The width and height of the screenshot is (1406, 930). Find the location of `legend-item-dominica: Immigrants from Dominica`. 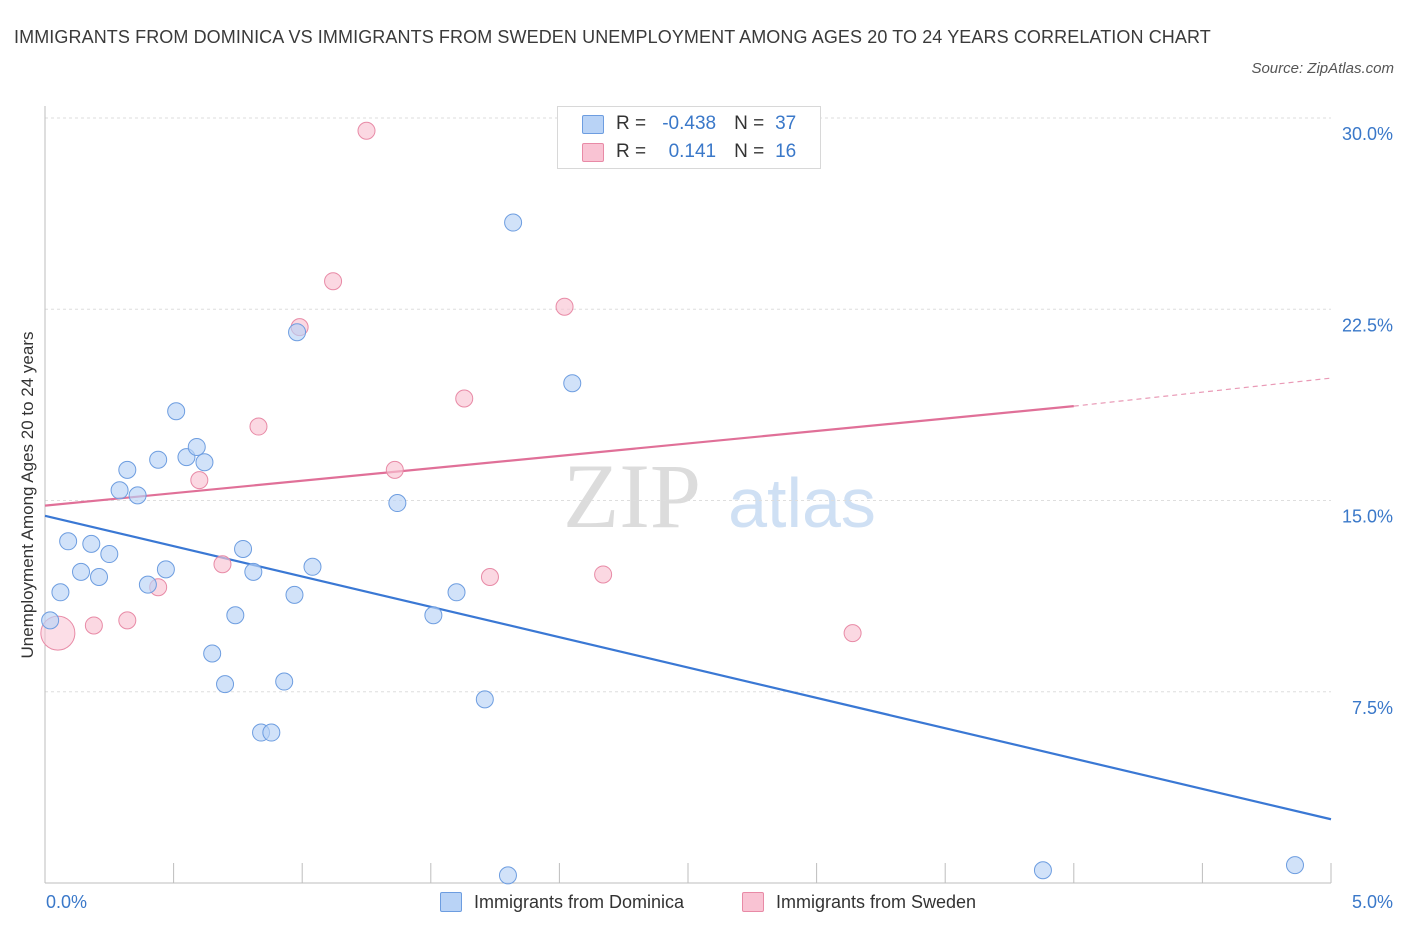

legend-item-dominica: Immigrants from Dominica is located at coordinates (562, 902).